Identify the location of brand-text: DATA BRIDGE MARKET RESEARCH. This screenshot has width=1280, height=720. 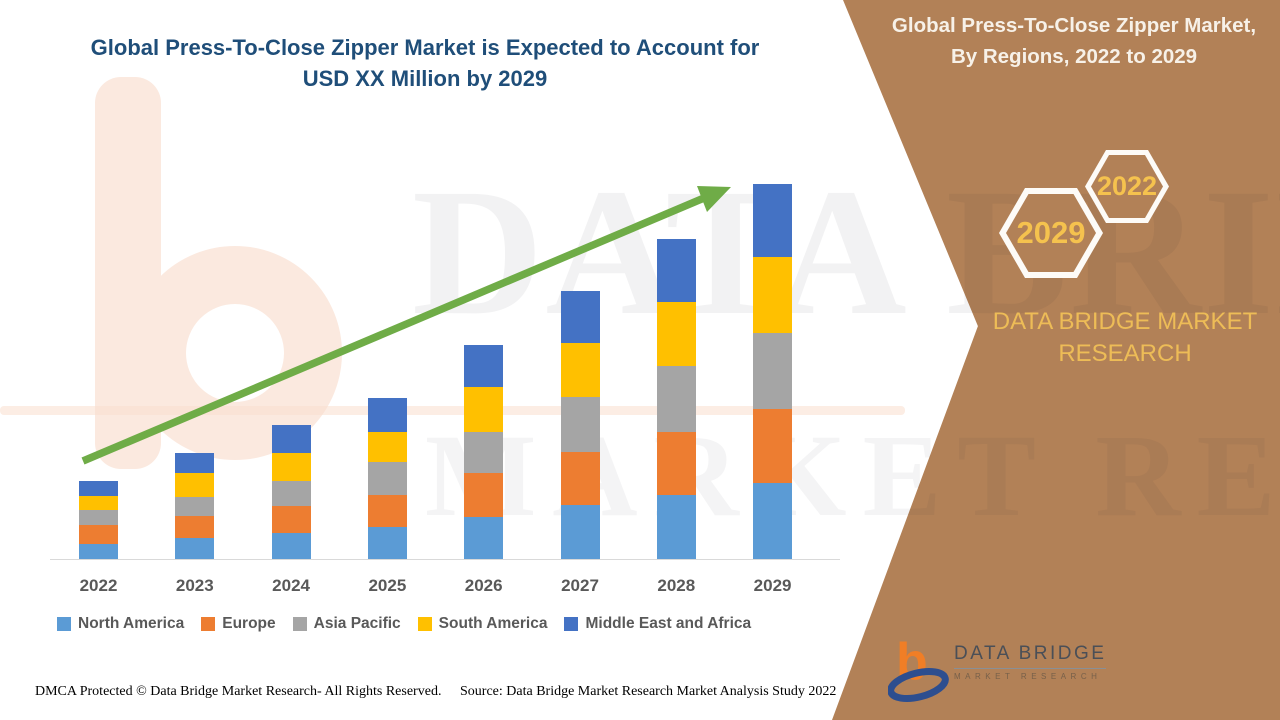
(1125, 338).